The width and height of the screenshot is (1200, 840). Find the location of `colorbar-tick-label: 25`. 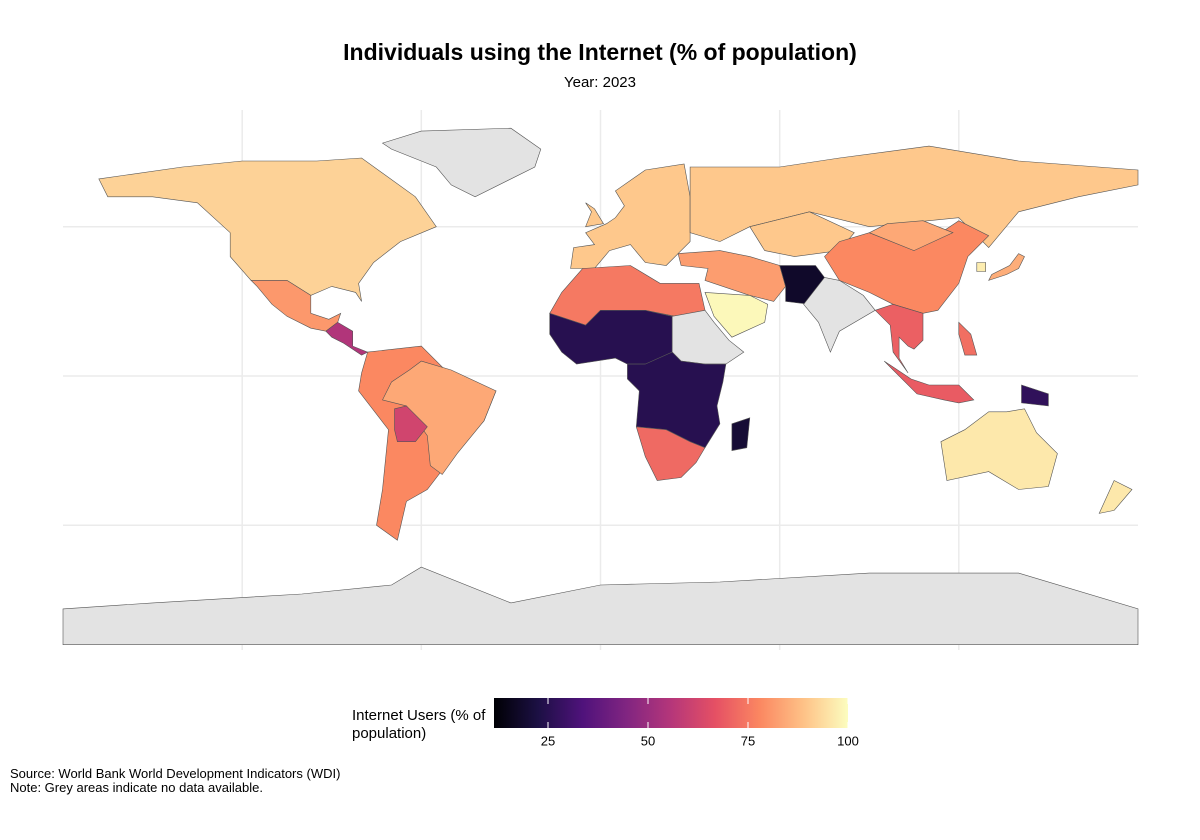

colorbar-tick-label: 25 is located at coordinates (548, 740).